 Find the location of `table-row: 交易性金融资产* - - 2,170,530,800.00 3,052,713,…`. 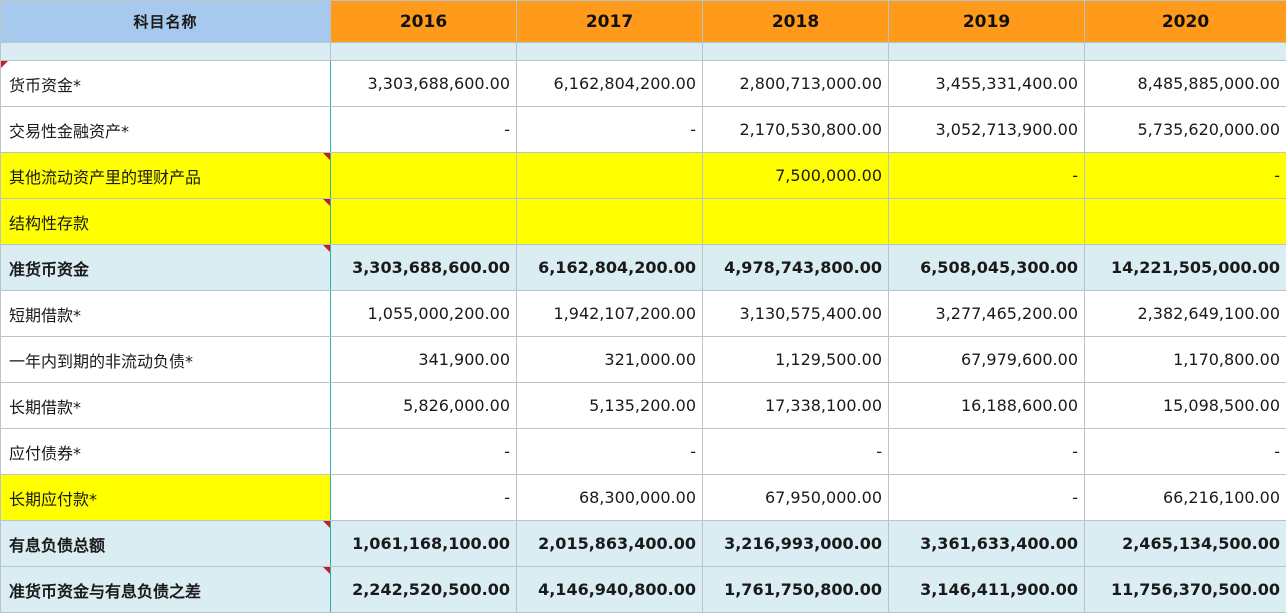

table-row: 交易性金融资产* - - 2,170,530,800.00 3,052,713,… is located at coordinates (643, 129).